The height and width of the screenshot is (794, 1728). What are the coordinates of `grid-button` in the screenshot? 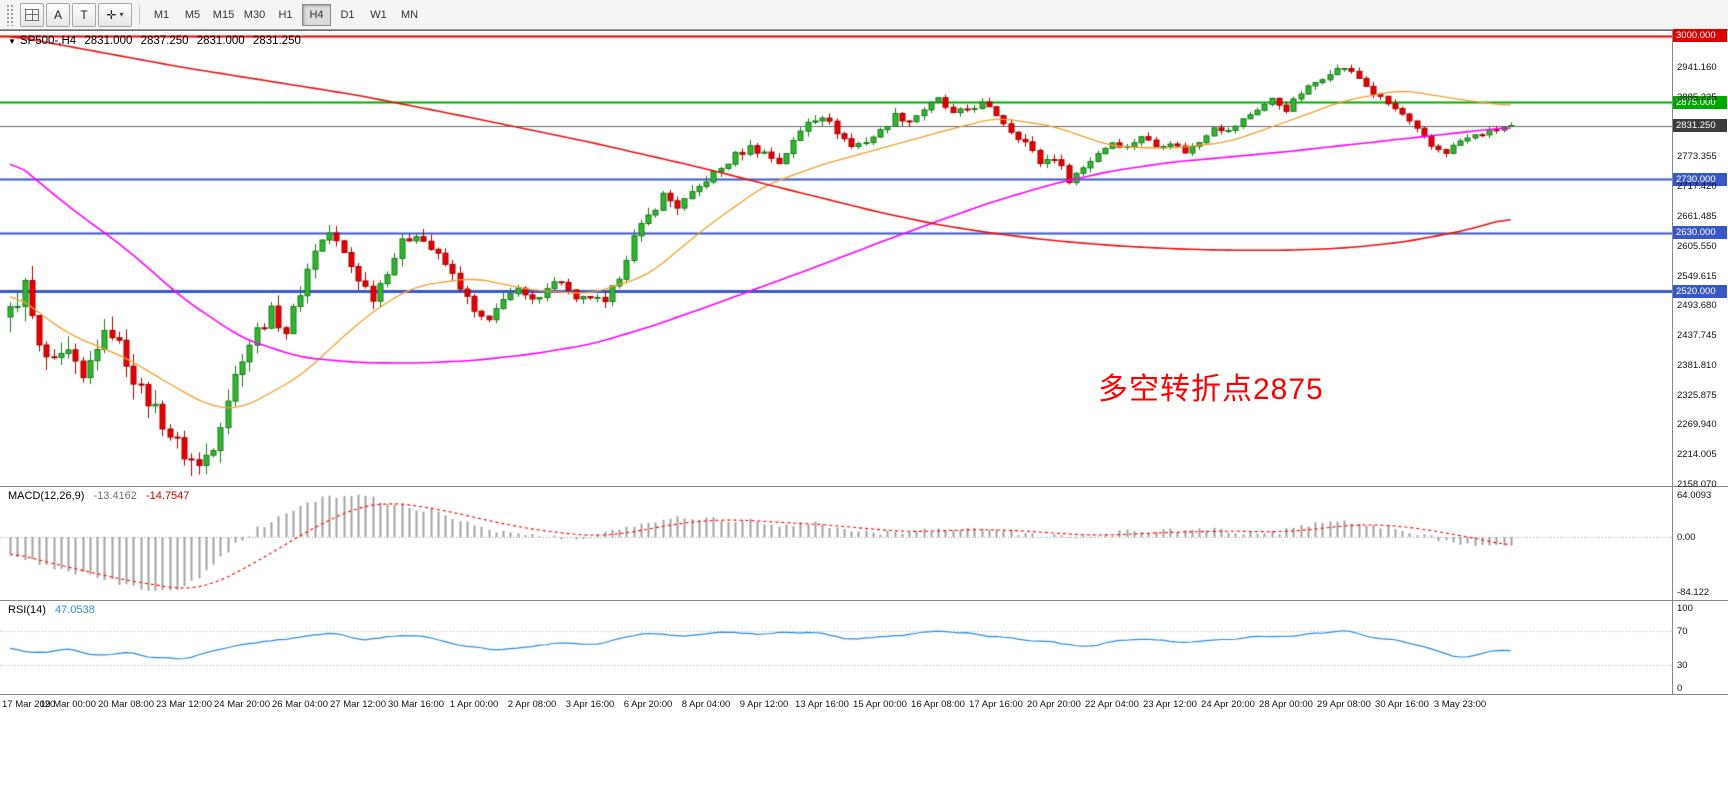 It's located at (32, 14).